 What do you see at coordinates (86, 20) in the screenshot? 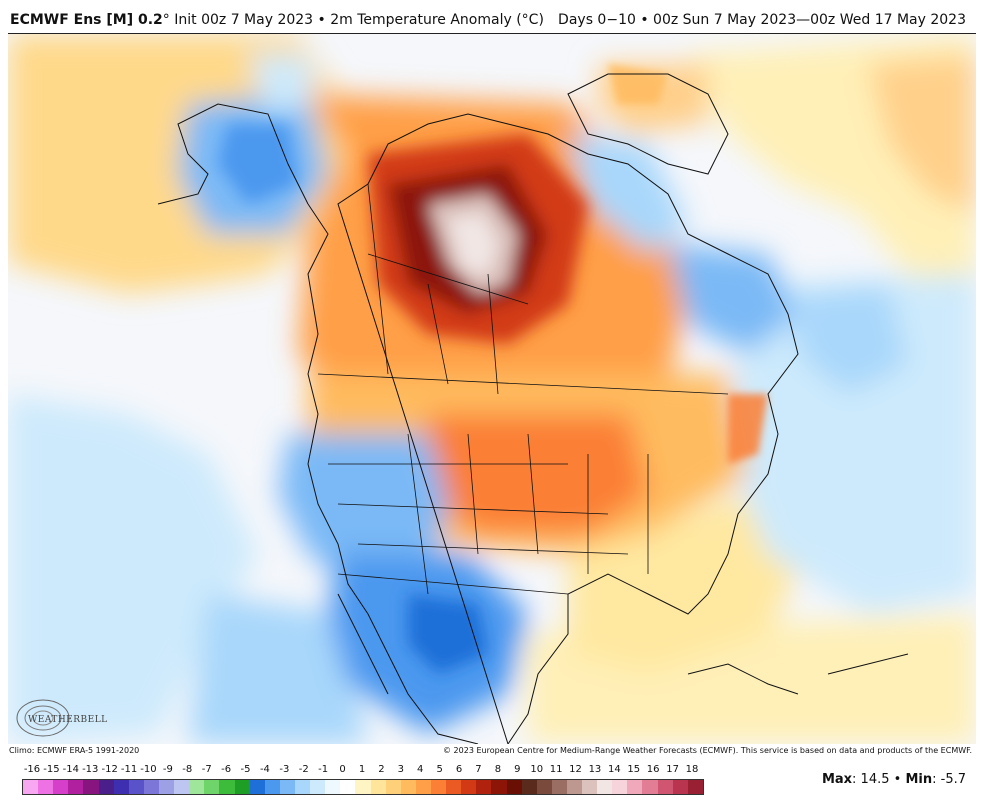
I see `model-name: ECMWF Ens [M] 0.2` at bounding box center [86, 20].